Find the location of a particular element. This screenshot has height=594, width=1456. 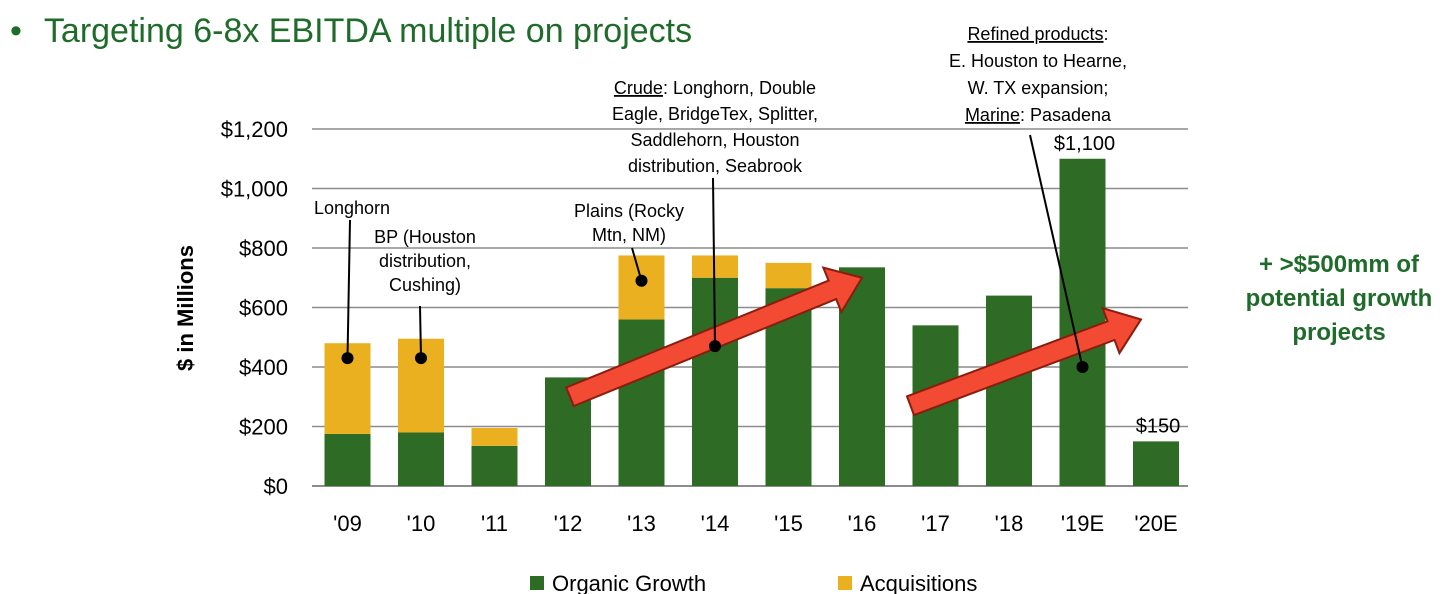

y-tick-label: $400 is located at coordinates (263, 367).